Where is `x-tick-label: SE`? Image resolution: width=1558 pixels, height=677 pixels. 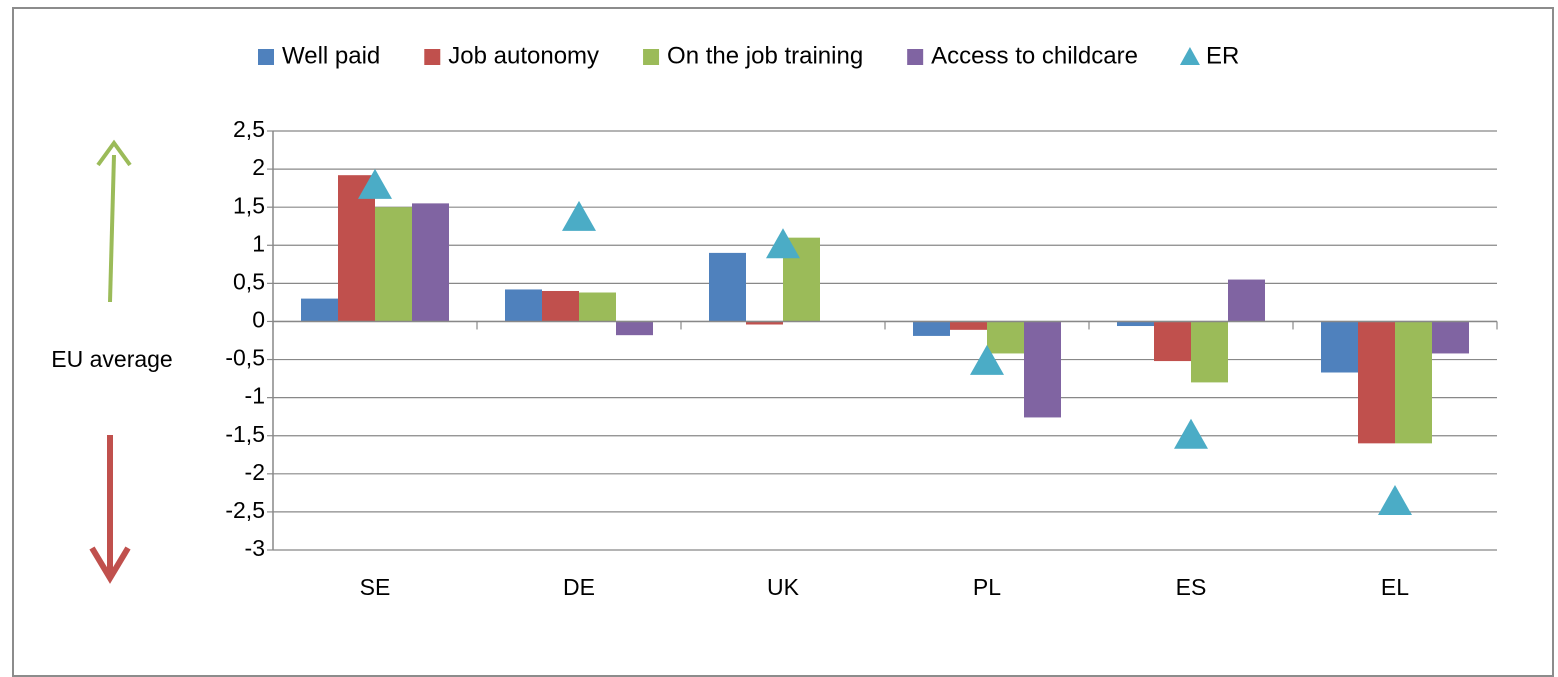
x-tick-label: SE is located at coordinates (375, 587).